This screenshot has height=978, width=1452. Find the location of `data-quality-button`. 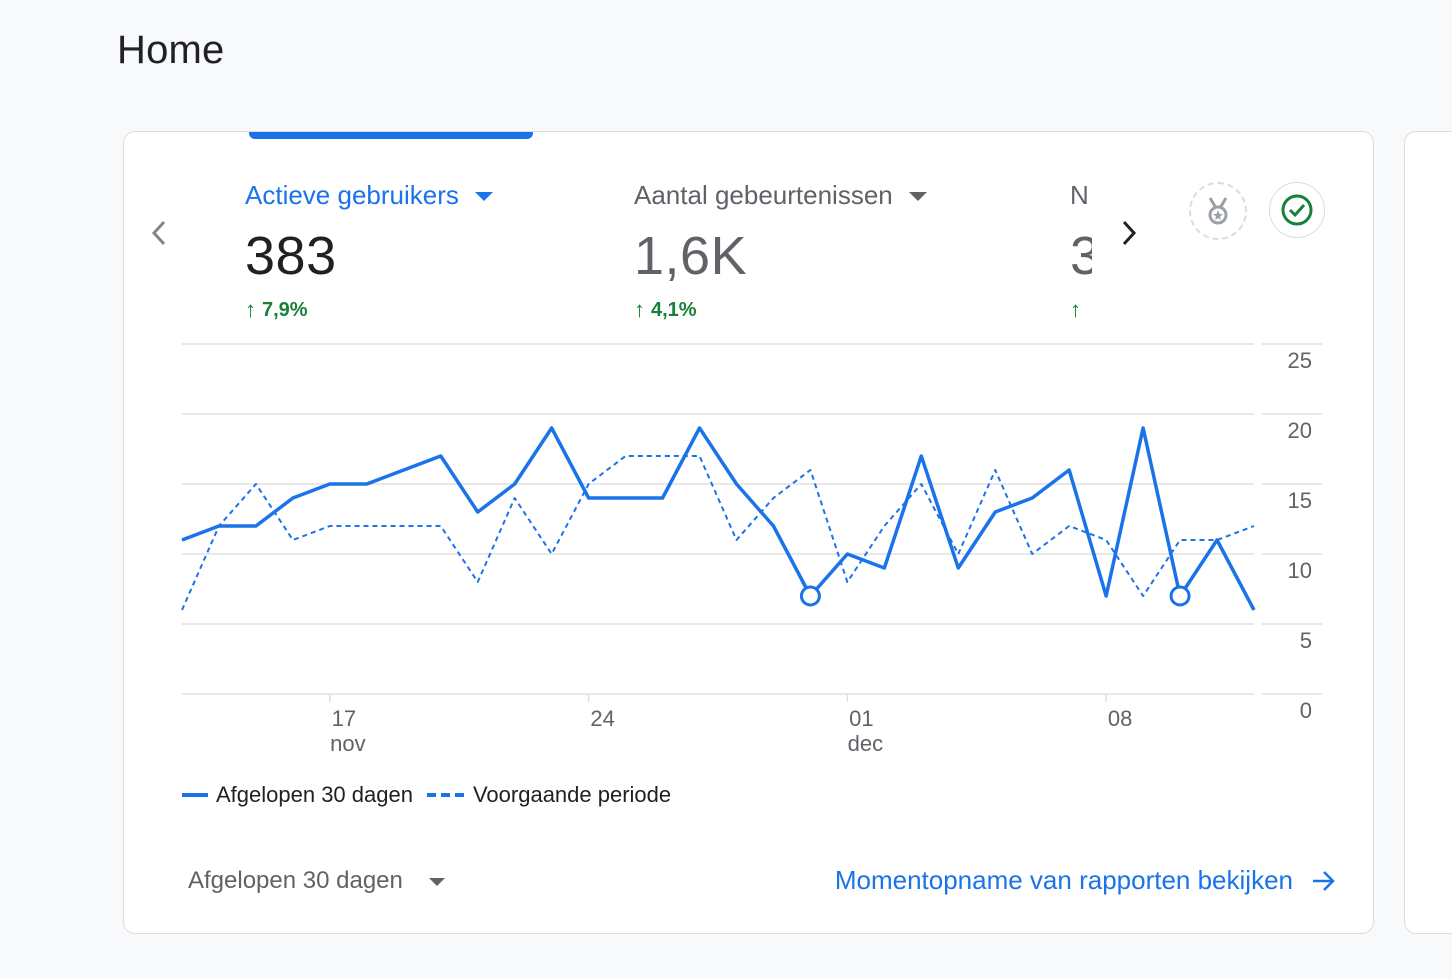

data-quality-button is located at coordinates (1297, 210).